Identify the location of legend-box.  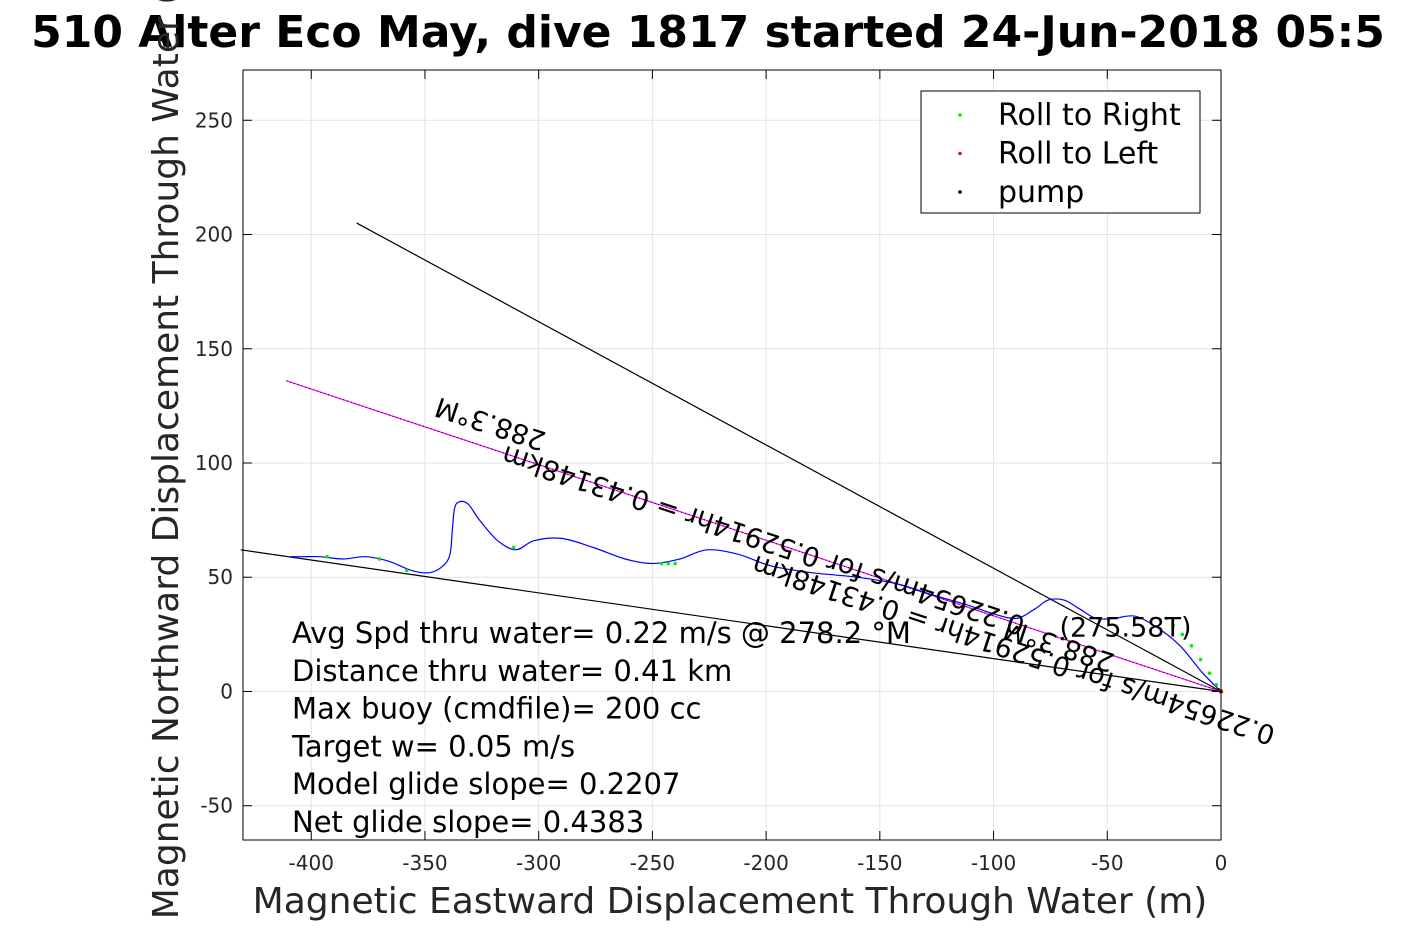
(1060, 152).